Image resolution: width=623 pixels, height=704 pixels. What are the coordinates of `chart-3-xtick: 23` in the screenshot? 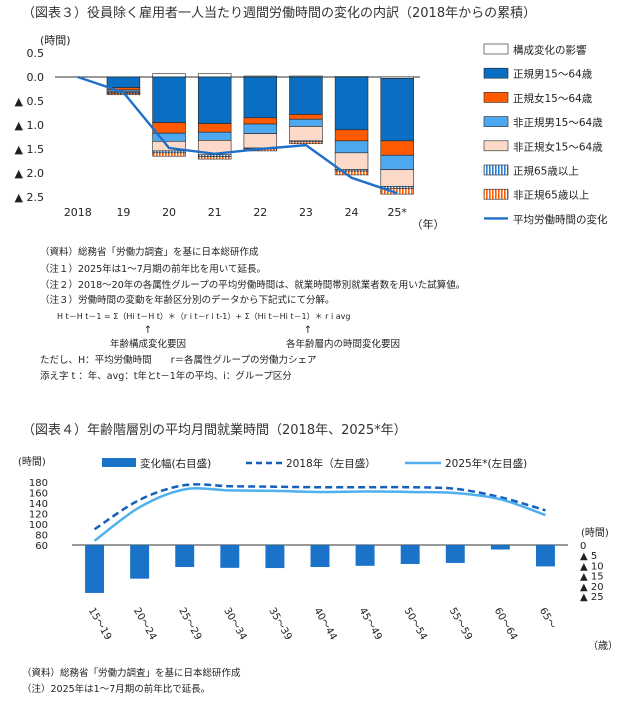 It's located at (306, 212).